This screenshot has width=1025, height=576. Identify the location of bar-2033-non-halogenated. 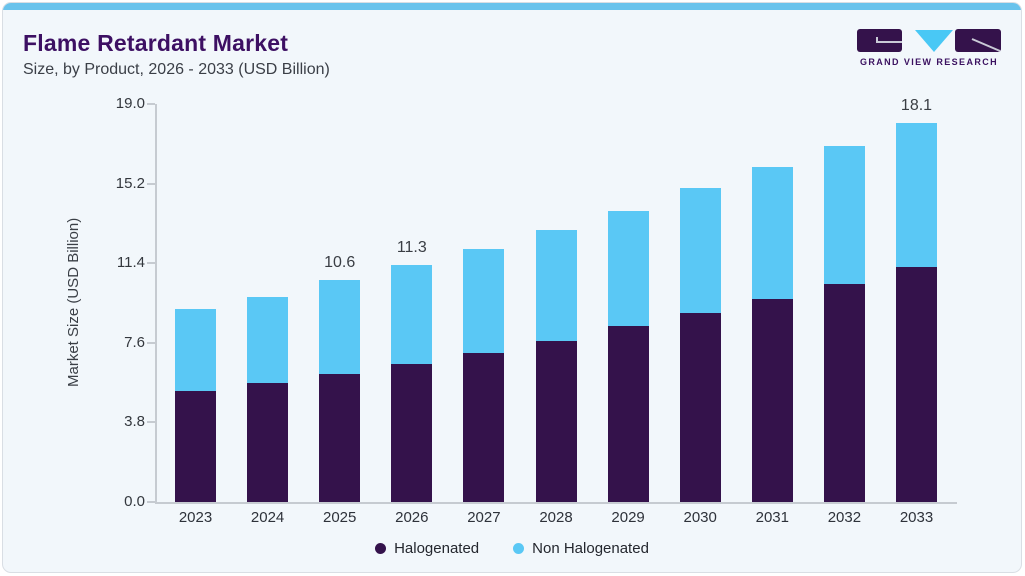
(916, 195).